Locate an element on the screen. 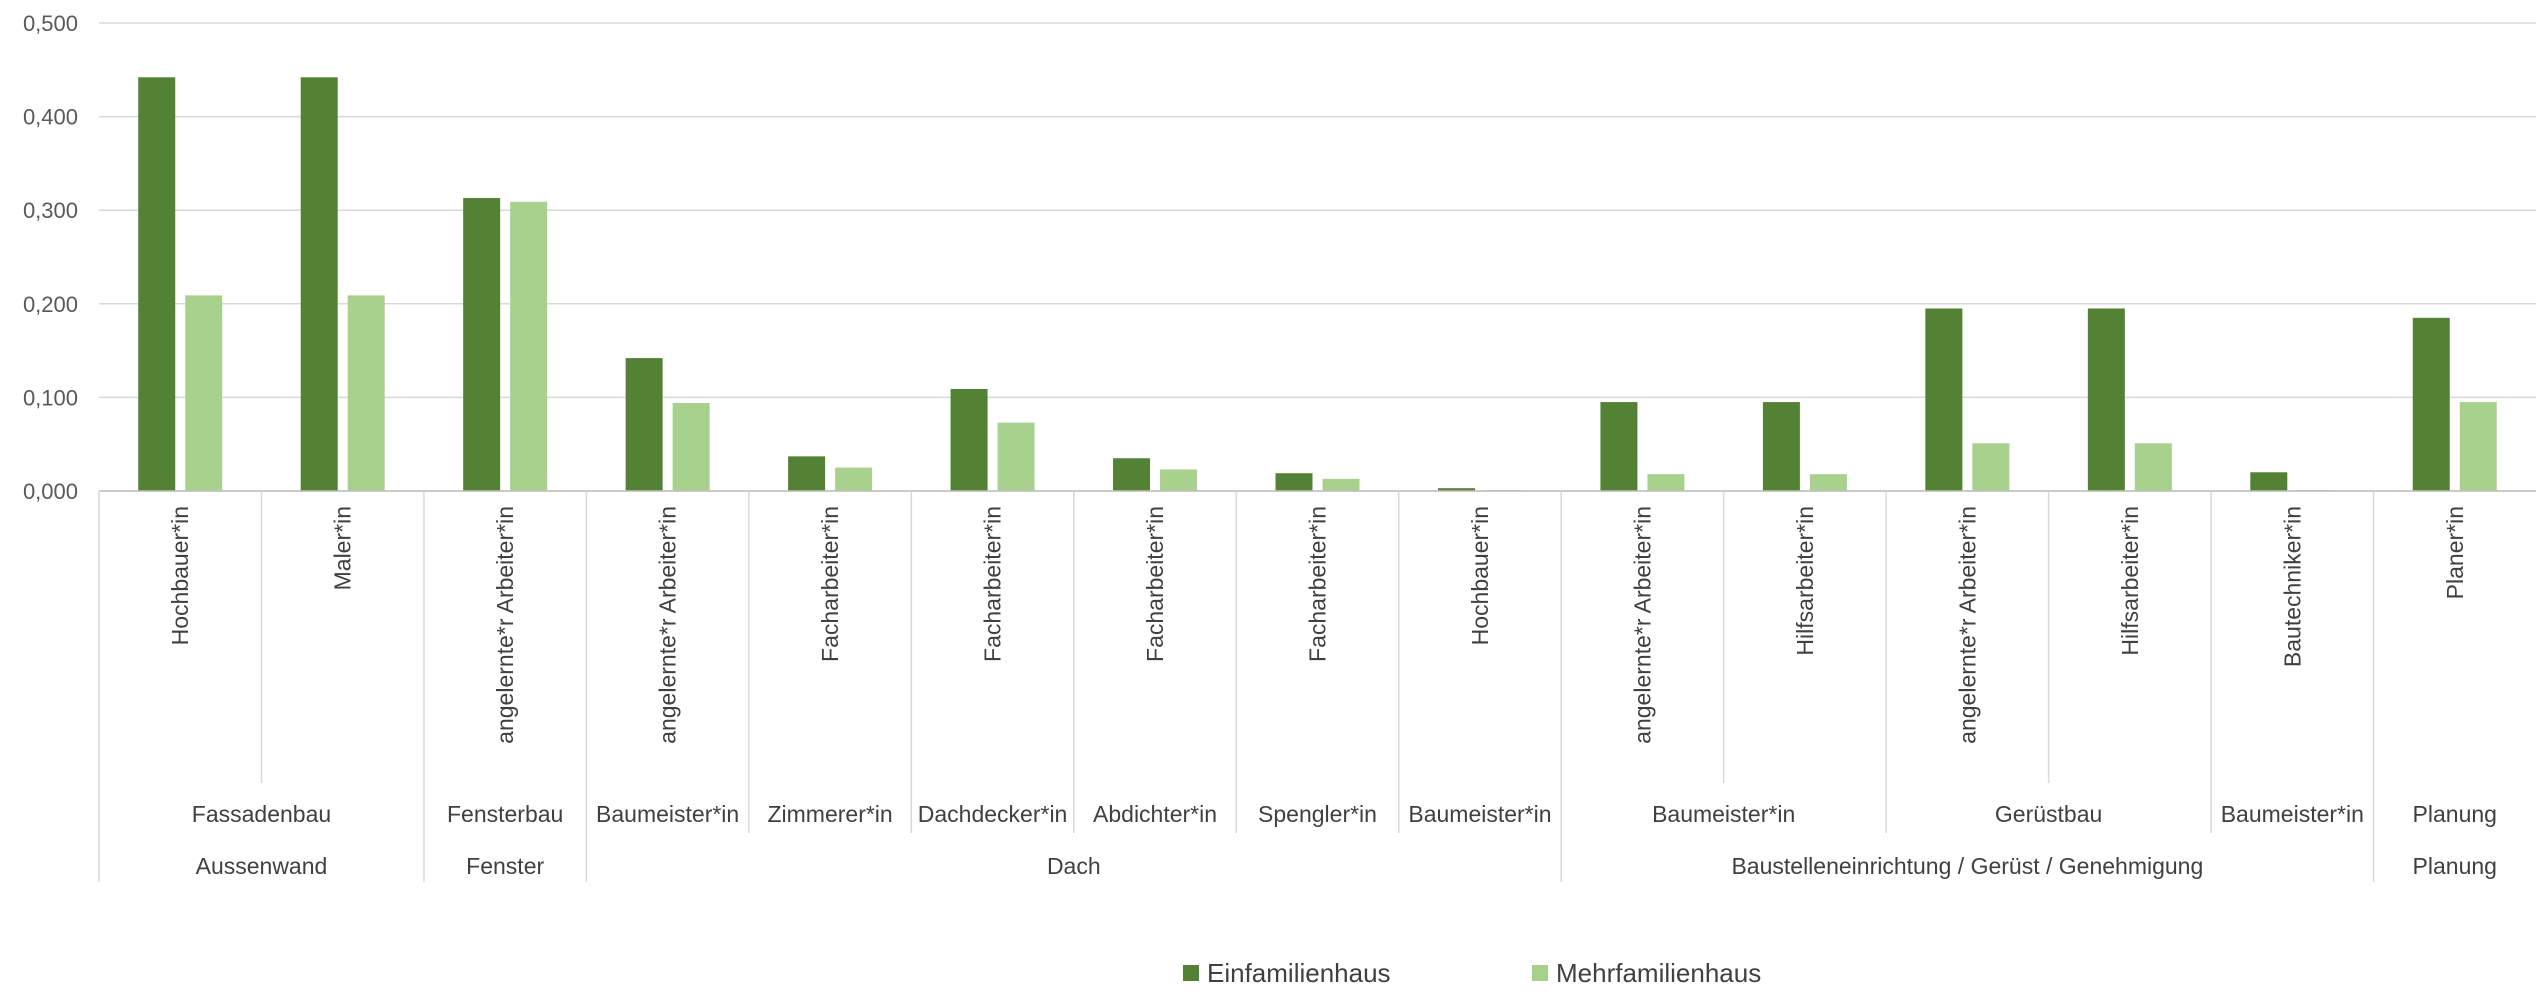 The height and width of the screenshot is (999, 2536). y-tick-label: 0,200 is located at coordinates (50, 304).